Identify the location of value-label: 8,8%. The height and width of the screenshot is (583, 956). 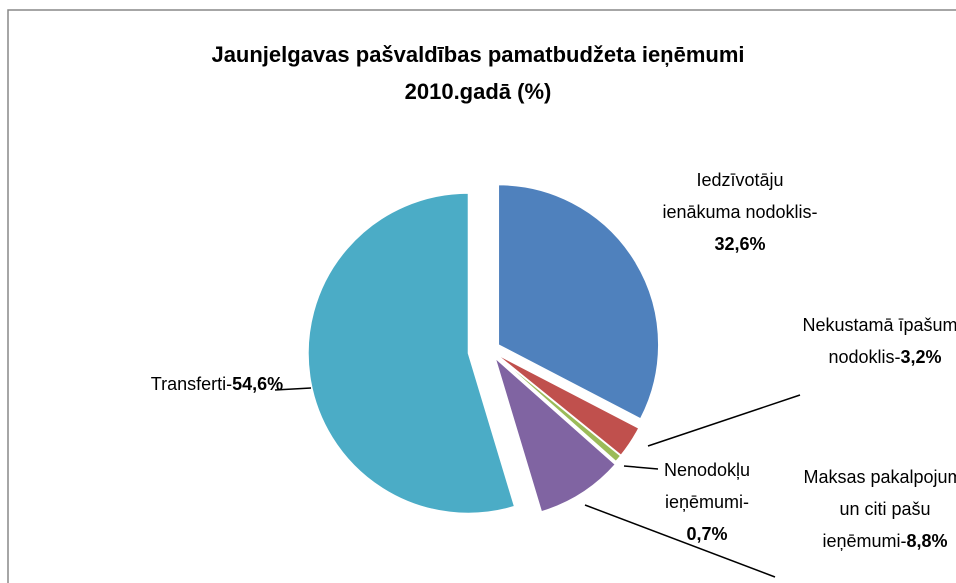
(927, 541).